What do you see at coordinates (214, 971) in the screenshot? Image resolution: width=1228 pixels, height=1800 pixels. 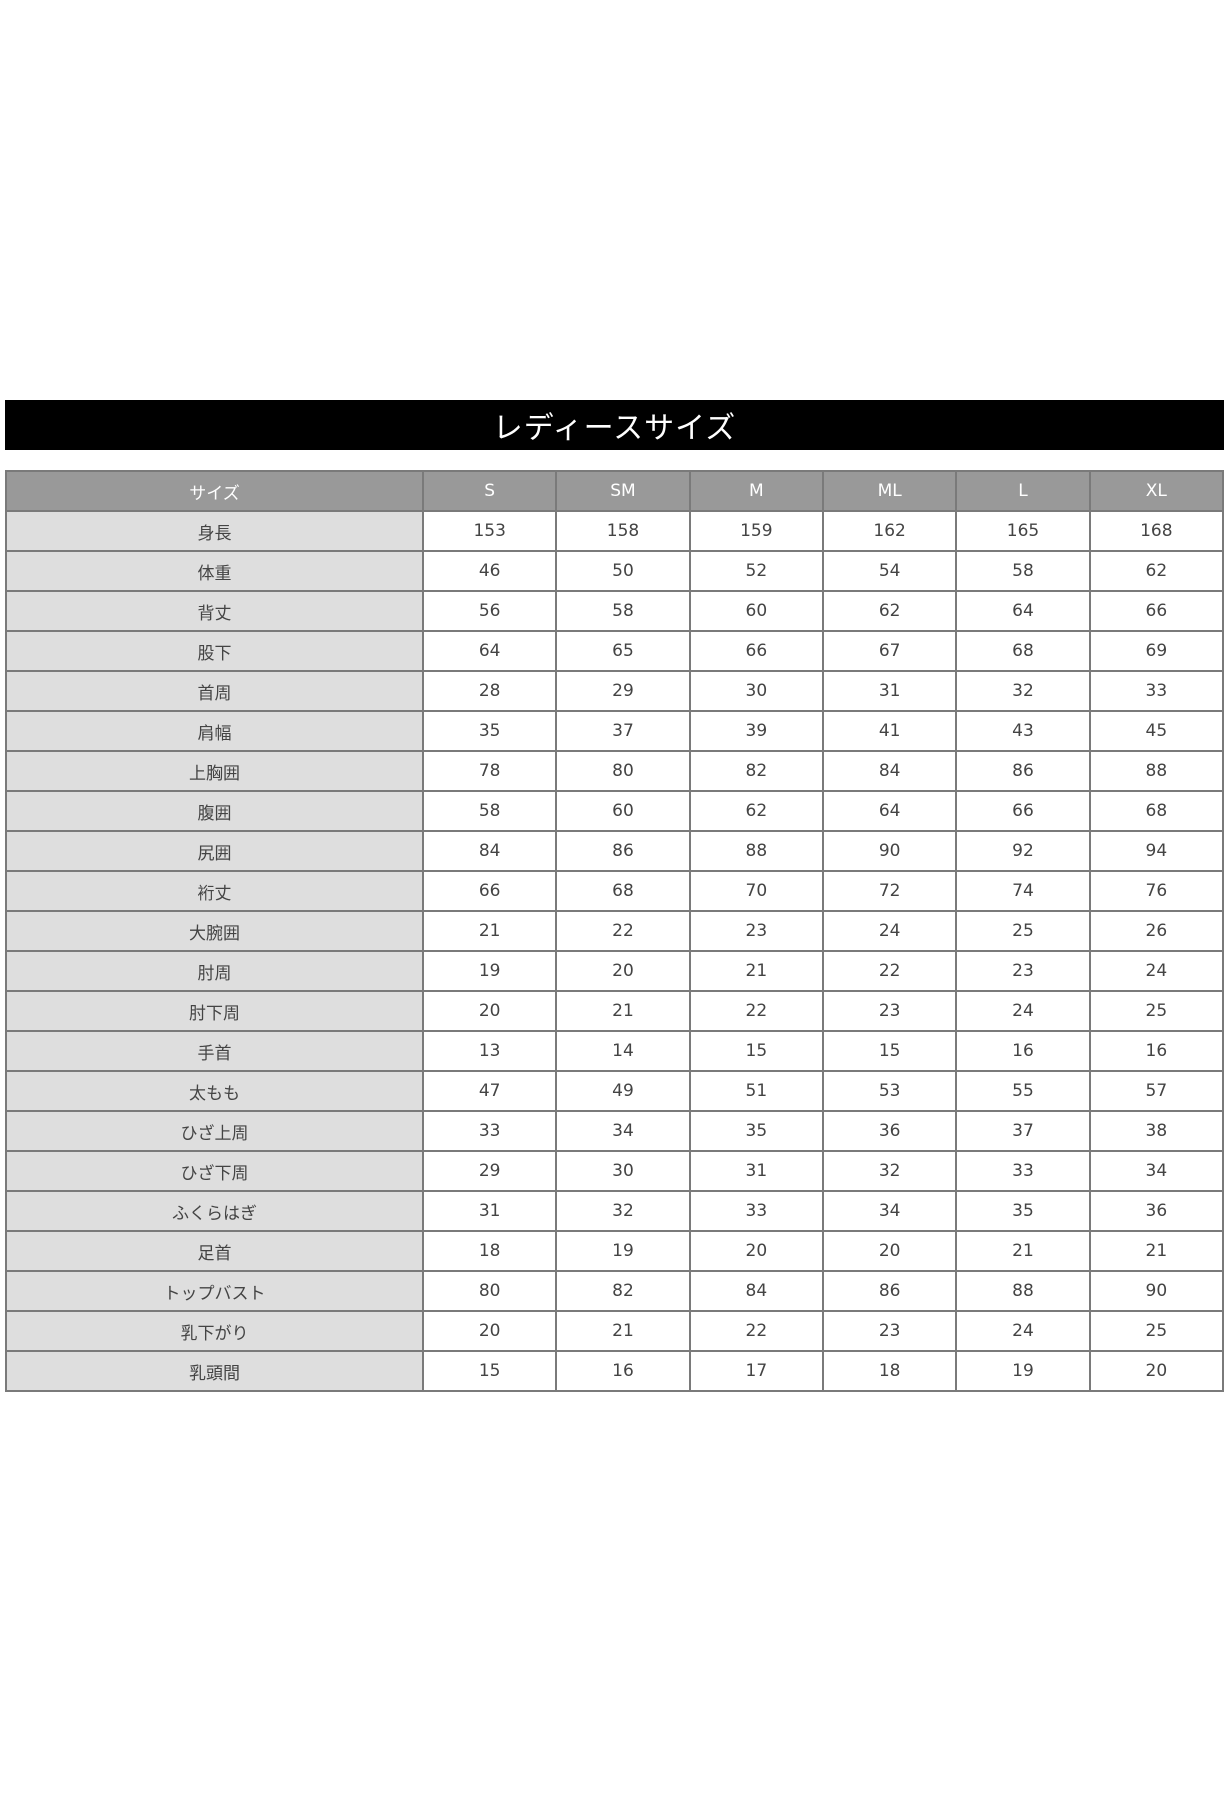 I see `row-label: 肘周` at bounding box center [214, 971].